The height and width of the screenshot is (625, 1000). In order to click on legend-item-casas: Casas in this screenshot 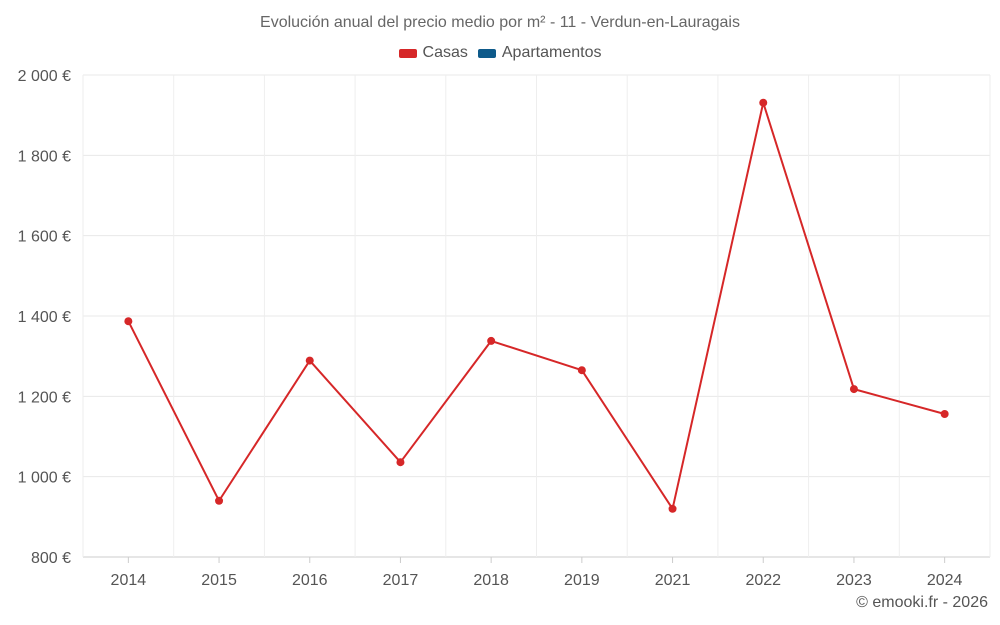, I will do `click(433, 53)`.